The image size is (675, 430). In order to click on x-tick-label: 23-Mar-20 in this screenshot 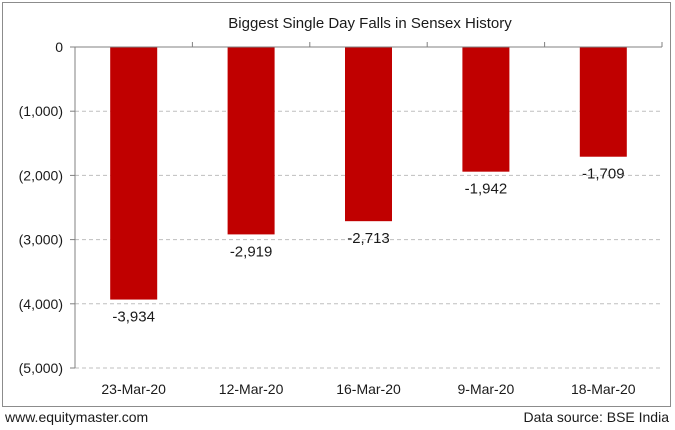, I will do `click(133, 389)`.